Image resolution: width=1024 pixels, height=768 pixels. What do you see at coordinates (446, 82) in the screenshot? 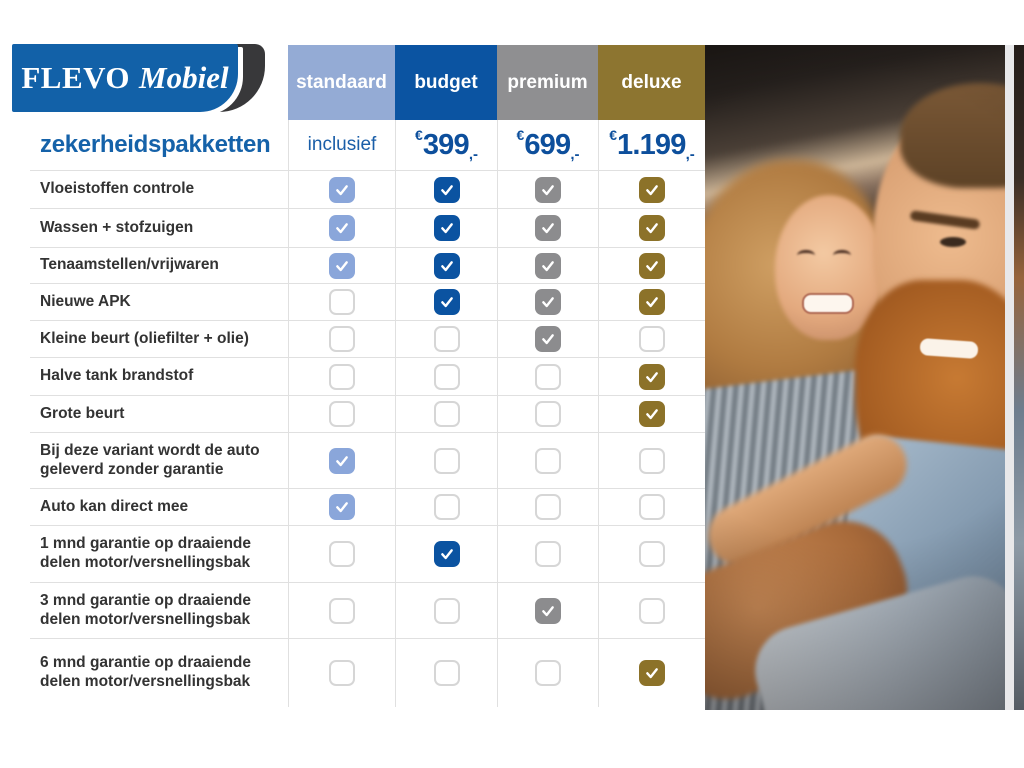
I see `package-header-budget: budget` at bounding box center [446, 82].